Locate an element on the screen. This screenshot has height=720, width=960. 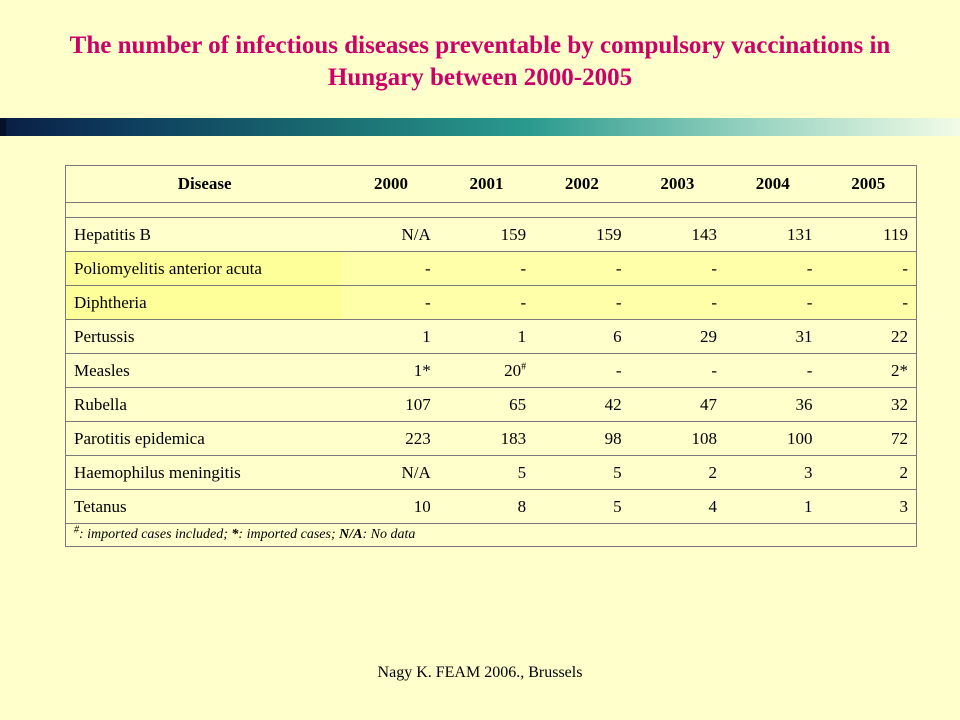
value-cell: 183 is located at coordinates (486, 438).